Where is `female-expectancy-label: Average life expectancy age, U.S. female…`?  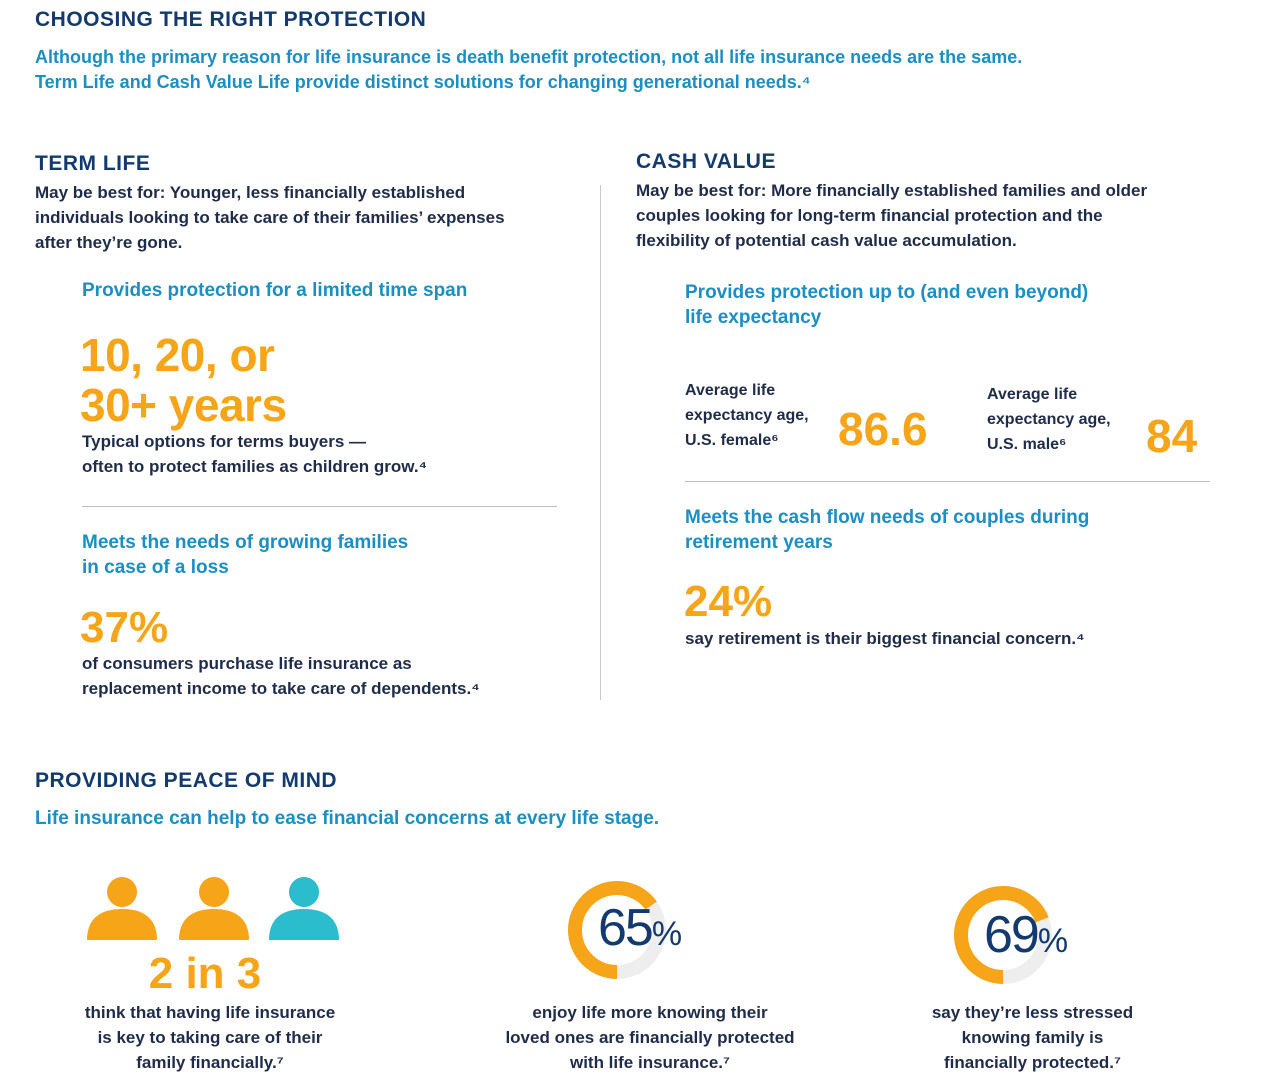 female-expectancy-label: Average life expectancy age, U.S. female… is located at coordinates (747, 415).